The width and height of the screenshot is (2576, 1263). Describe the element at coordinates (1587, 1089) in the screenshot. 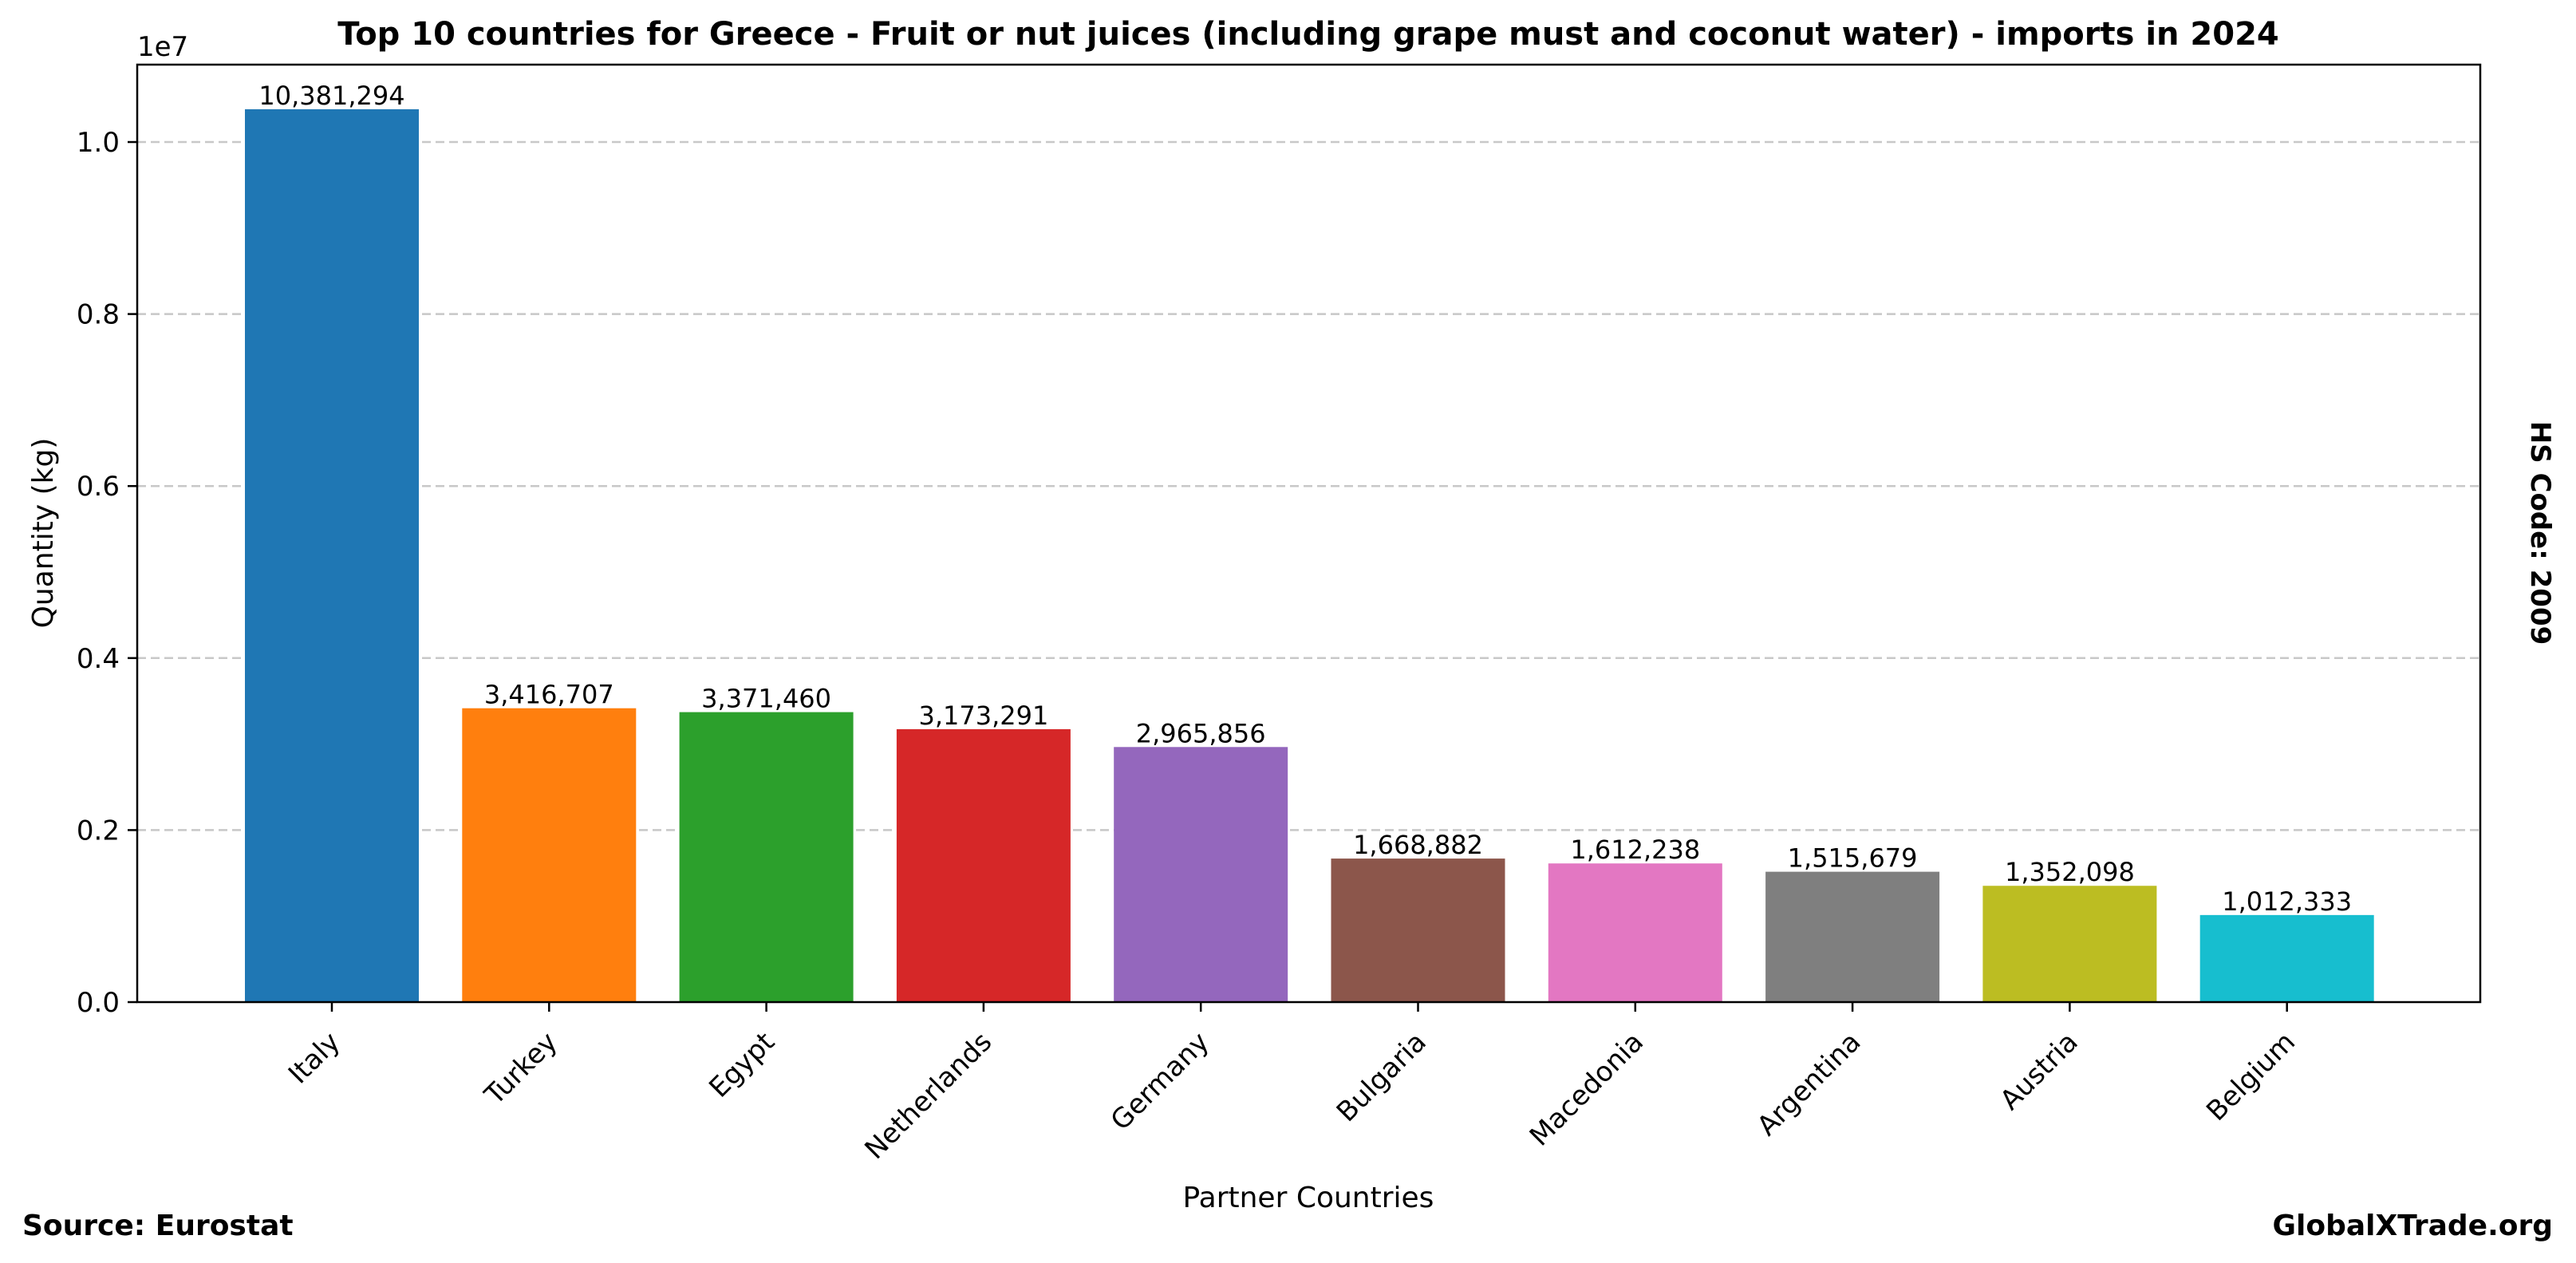

I see `x-tick-label: Macedonia` at that location.